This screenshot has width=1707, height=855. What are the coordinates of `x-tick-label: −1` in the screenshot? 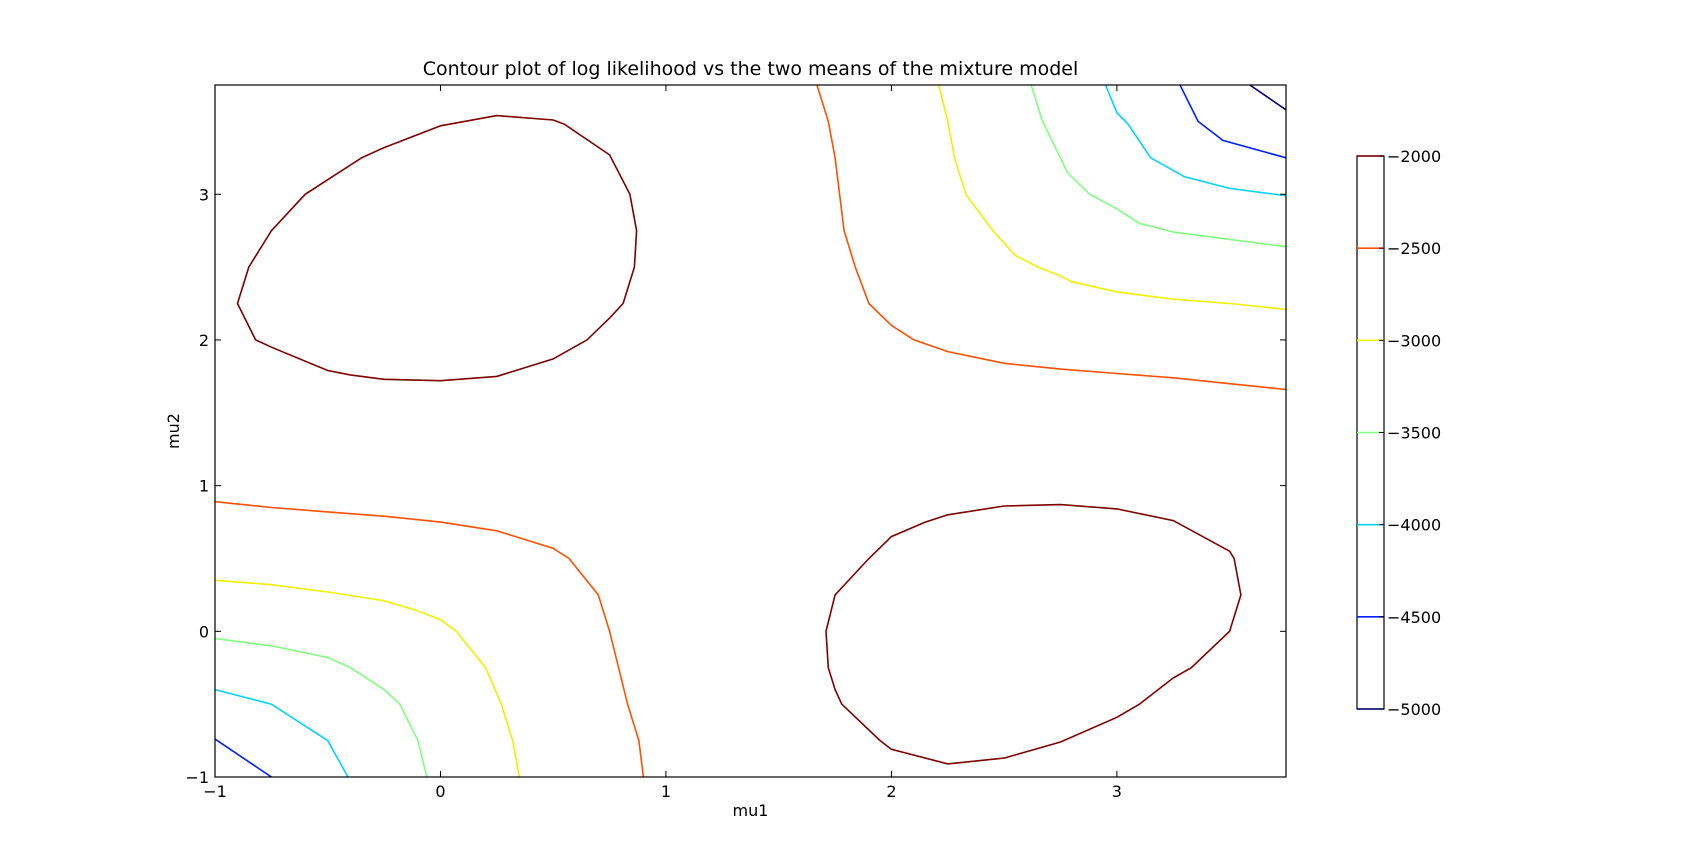 It's located at (215, 791).